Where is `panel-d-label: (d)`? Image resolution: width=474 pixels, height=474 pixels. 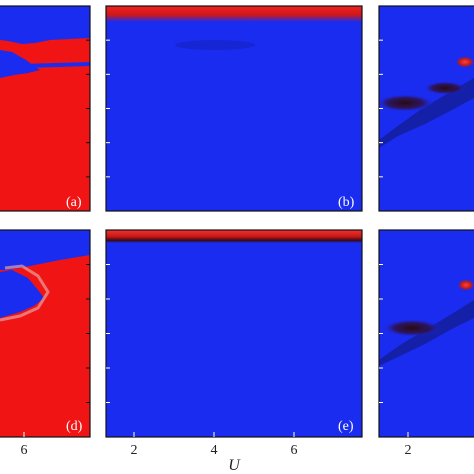 panel-d-label: (d) is located at coordinates (74, 426).